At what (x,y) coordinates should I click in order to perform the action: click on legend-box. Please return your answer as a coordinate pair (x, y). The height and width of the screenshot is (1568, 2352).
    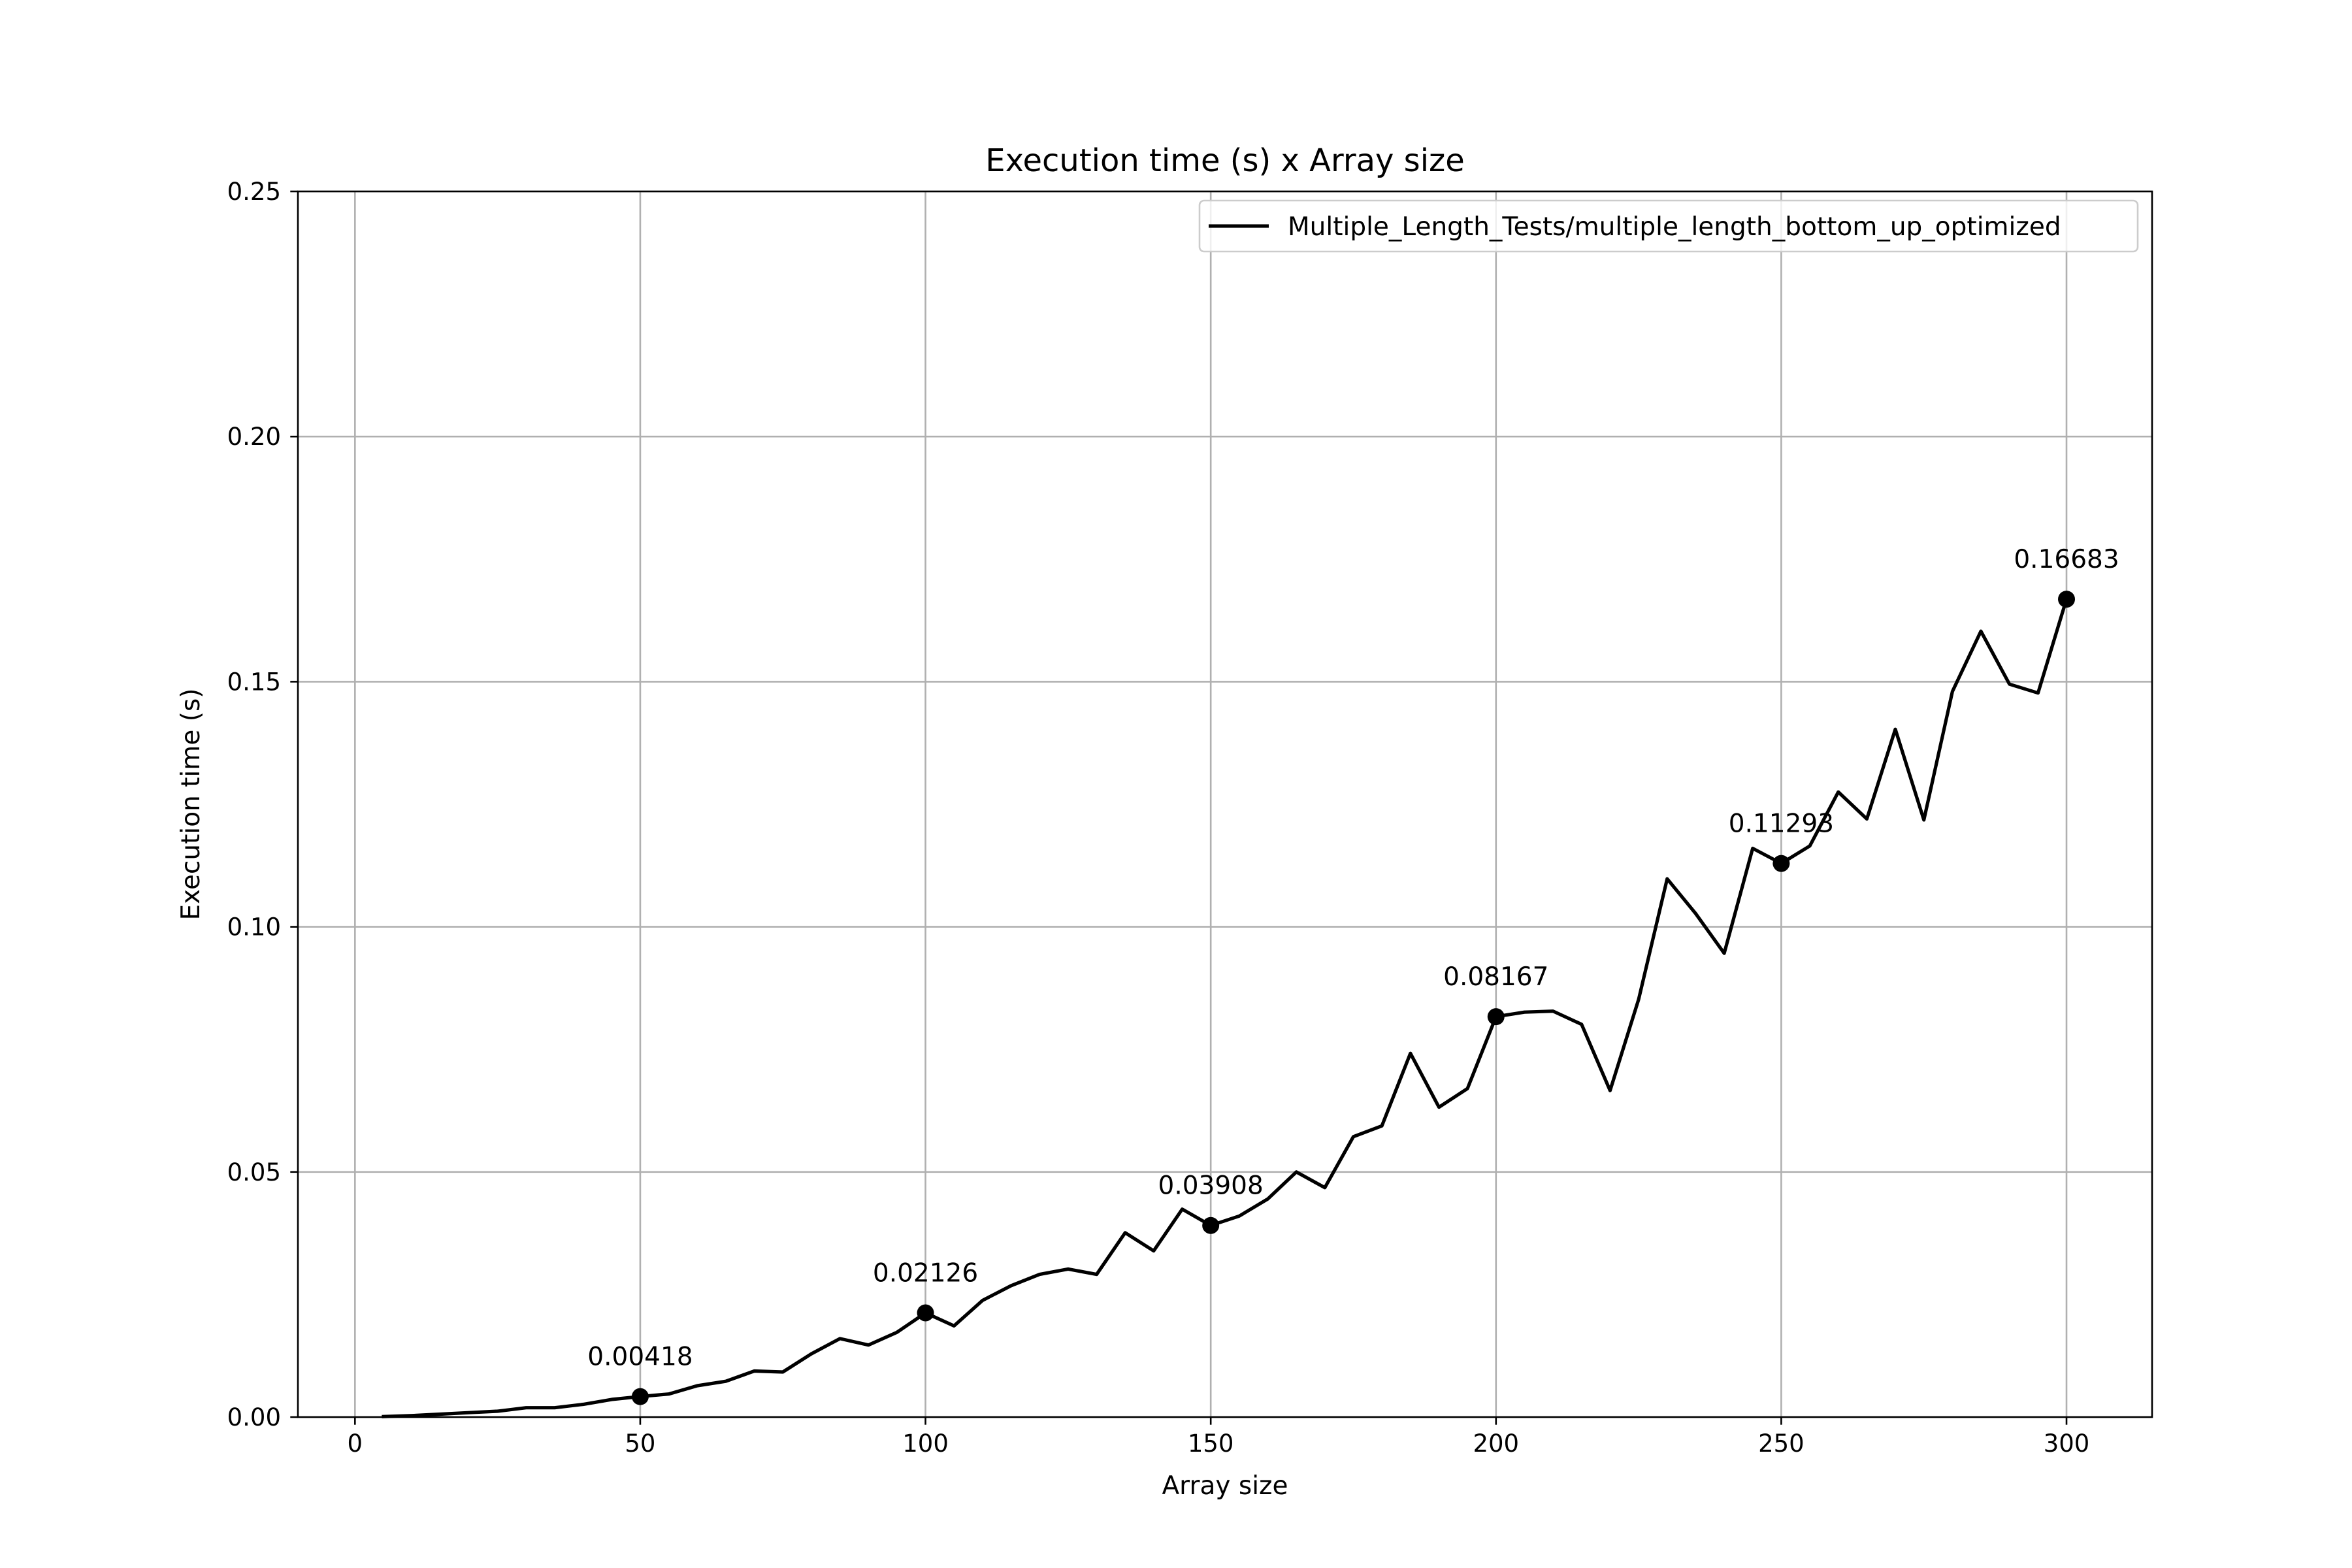
    Looking at the image, I should click on (1668, 226).